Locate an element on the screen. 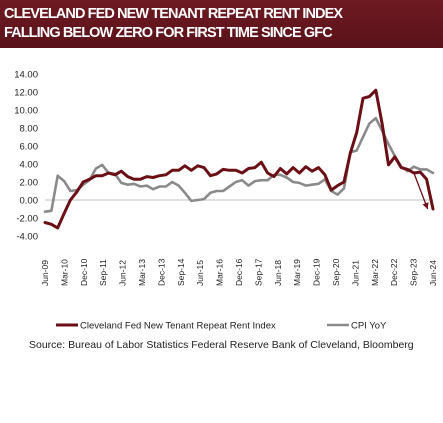 Image resolution: width=443 pixels, height=423 pixels. x-tick-label: Dec-19 is located at coordinates (317, 272).